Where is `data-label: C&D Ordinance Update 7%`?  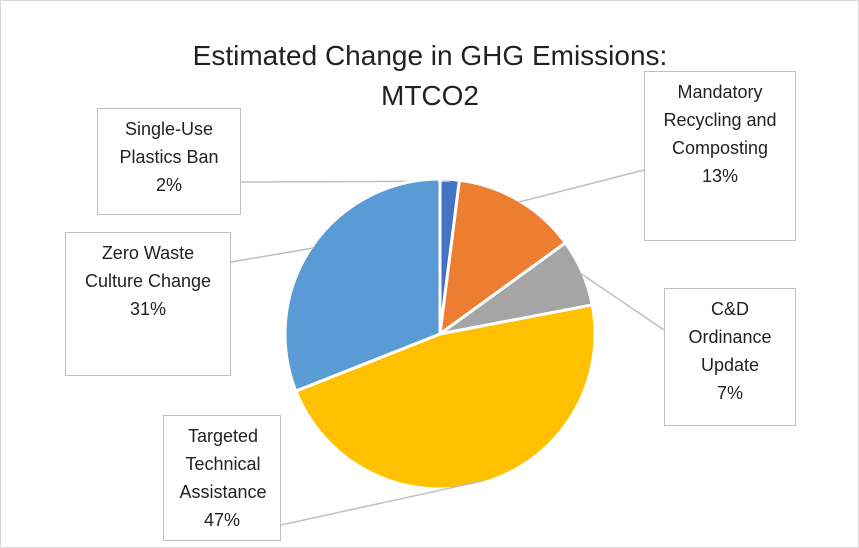
data-label: C&D Ordinance Update 7% is located at coordinates (730, 357).